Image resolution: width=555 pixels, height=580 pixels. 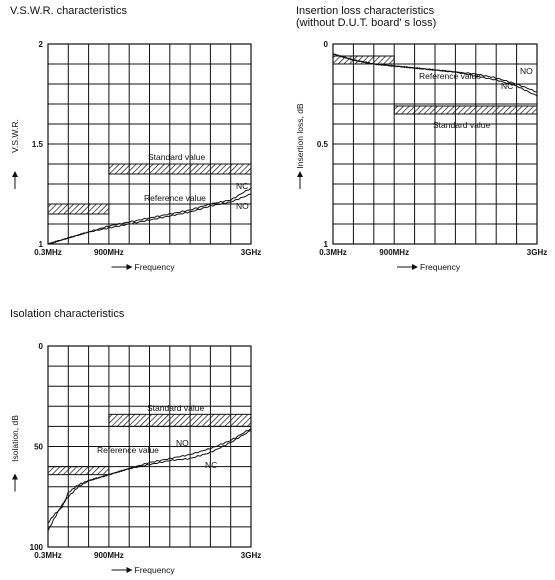 I want to click on chart-title: V.S.W.R. characteristics, so click(x=68, y=11).